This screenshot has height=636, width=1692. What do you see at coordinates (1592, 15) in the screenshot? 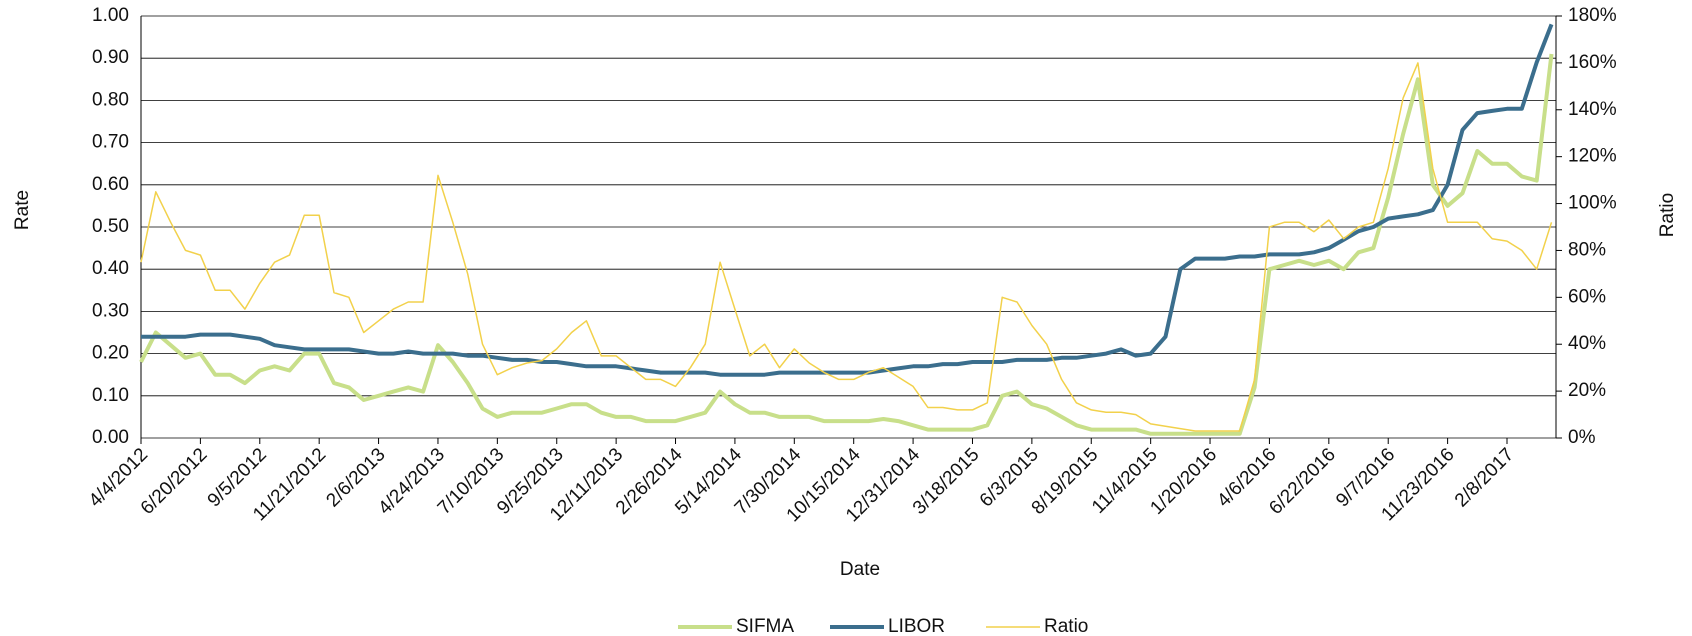
I see `y2-tick-label: 180%` at bounding box center [1592, 15].